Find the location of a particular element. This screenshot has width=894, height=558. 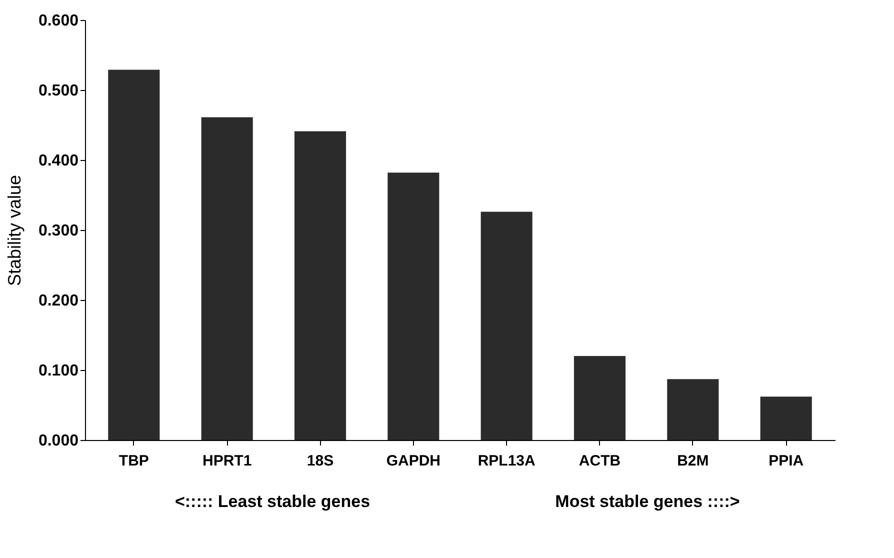

x-tick-label: HPRT1 is located at coordinates (227, 461).